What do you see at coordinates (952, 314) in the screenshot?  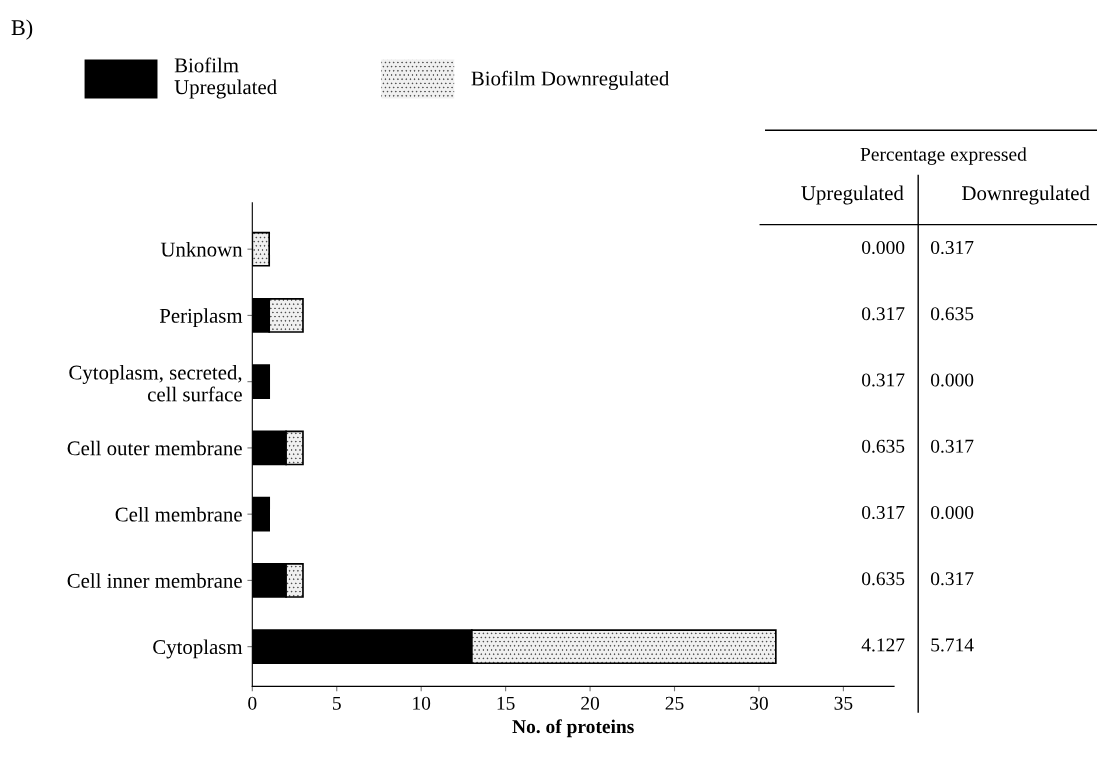 I see `text: 0.635` at bounding box center [952, 314].